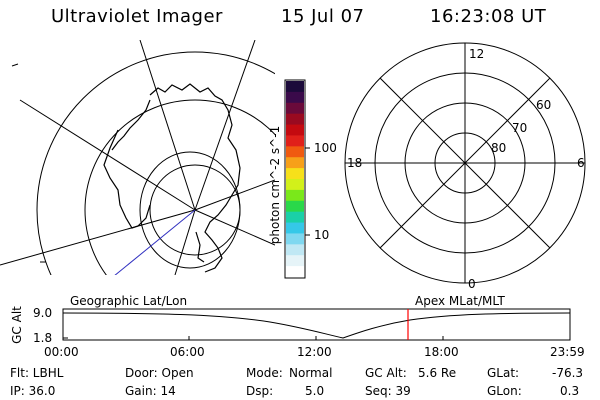 The width and height of the screenshot is (600, 400). I want to click on coastline, so click(172, 178).